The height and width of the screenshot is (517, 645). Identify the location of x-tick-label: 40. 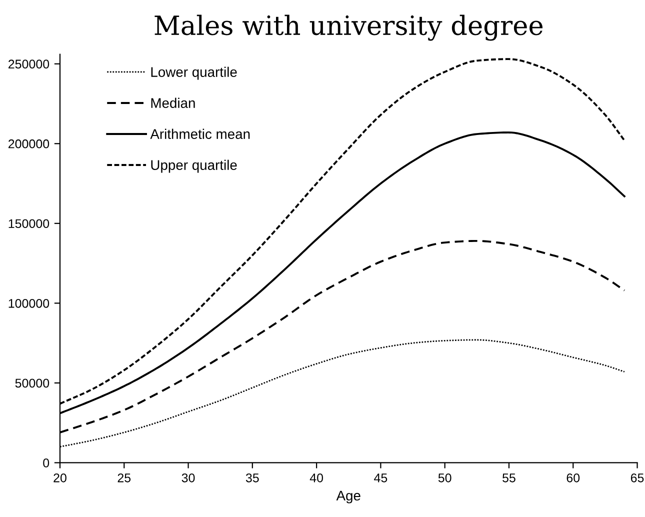
(317, 477).